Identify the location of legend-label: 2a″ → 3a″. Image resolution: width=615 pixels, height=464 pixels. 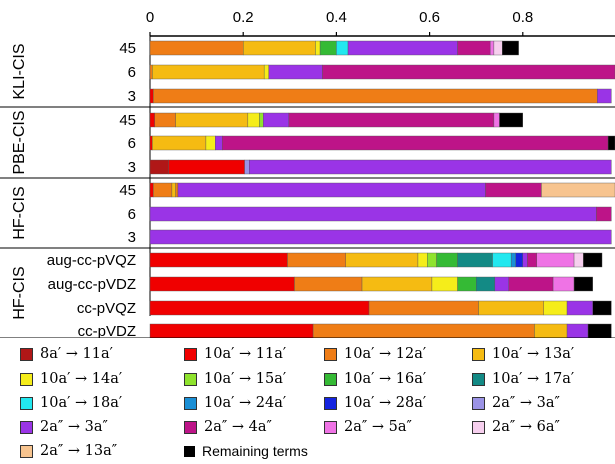
(526, 403).